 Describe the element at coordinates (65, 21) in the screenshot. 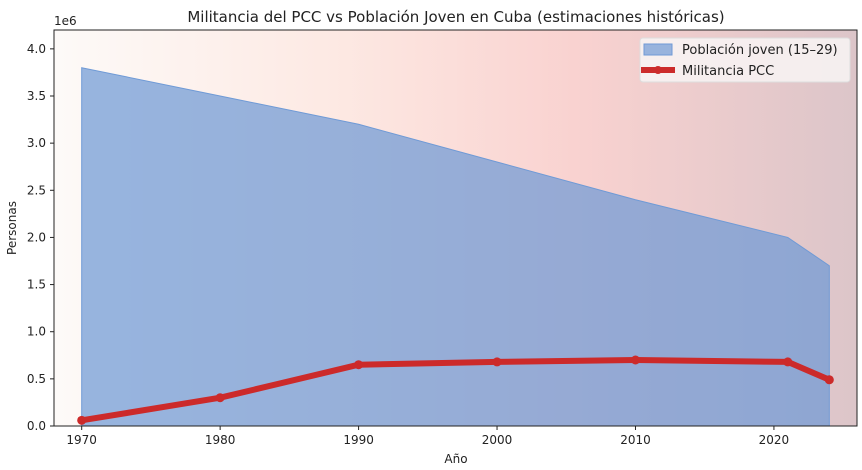

I see `y-offset-label: 1e6` at that location.